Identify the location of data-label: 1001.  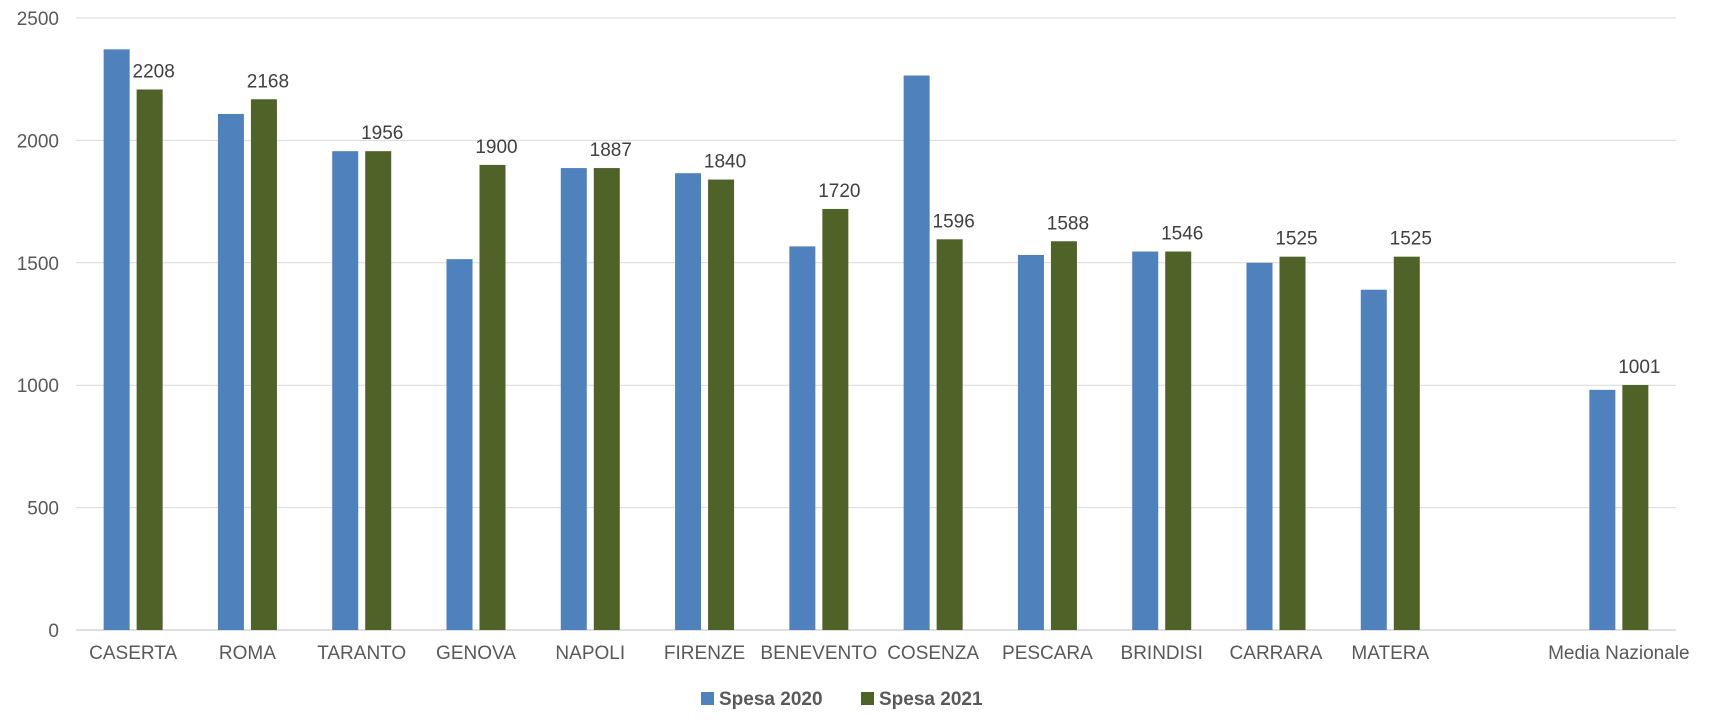
(1639, 367).